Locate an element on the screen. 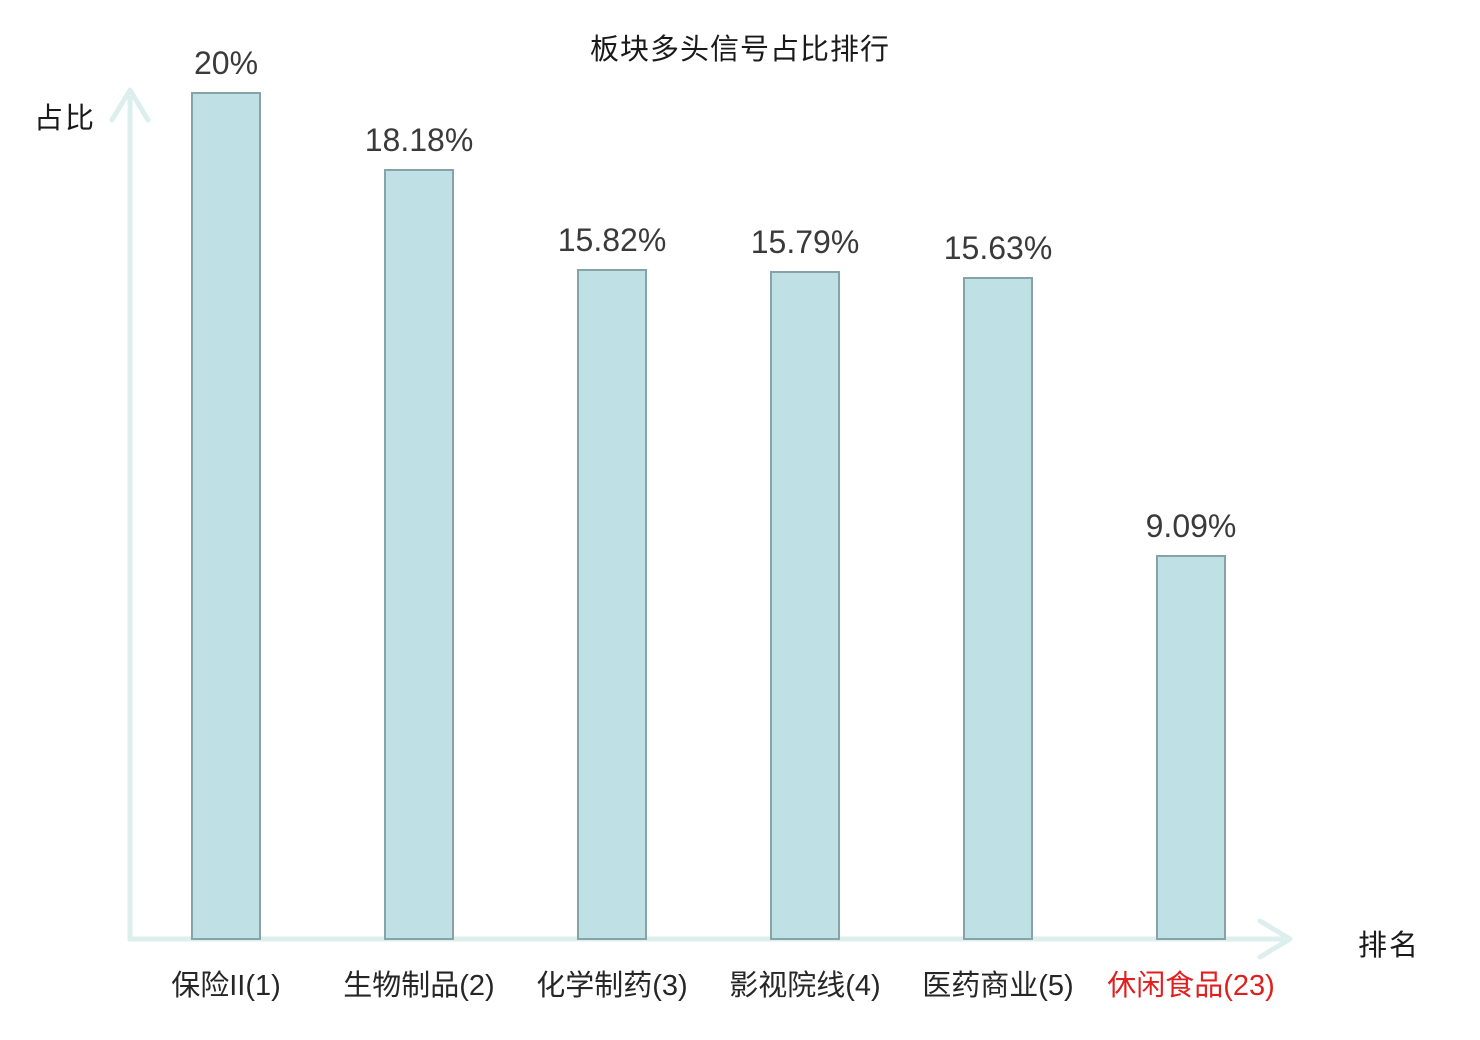 This screenshot has height=1040, width=1480. bar-value-label-3: 15.82% is located at coordinates (612, 240).